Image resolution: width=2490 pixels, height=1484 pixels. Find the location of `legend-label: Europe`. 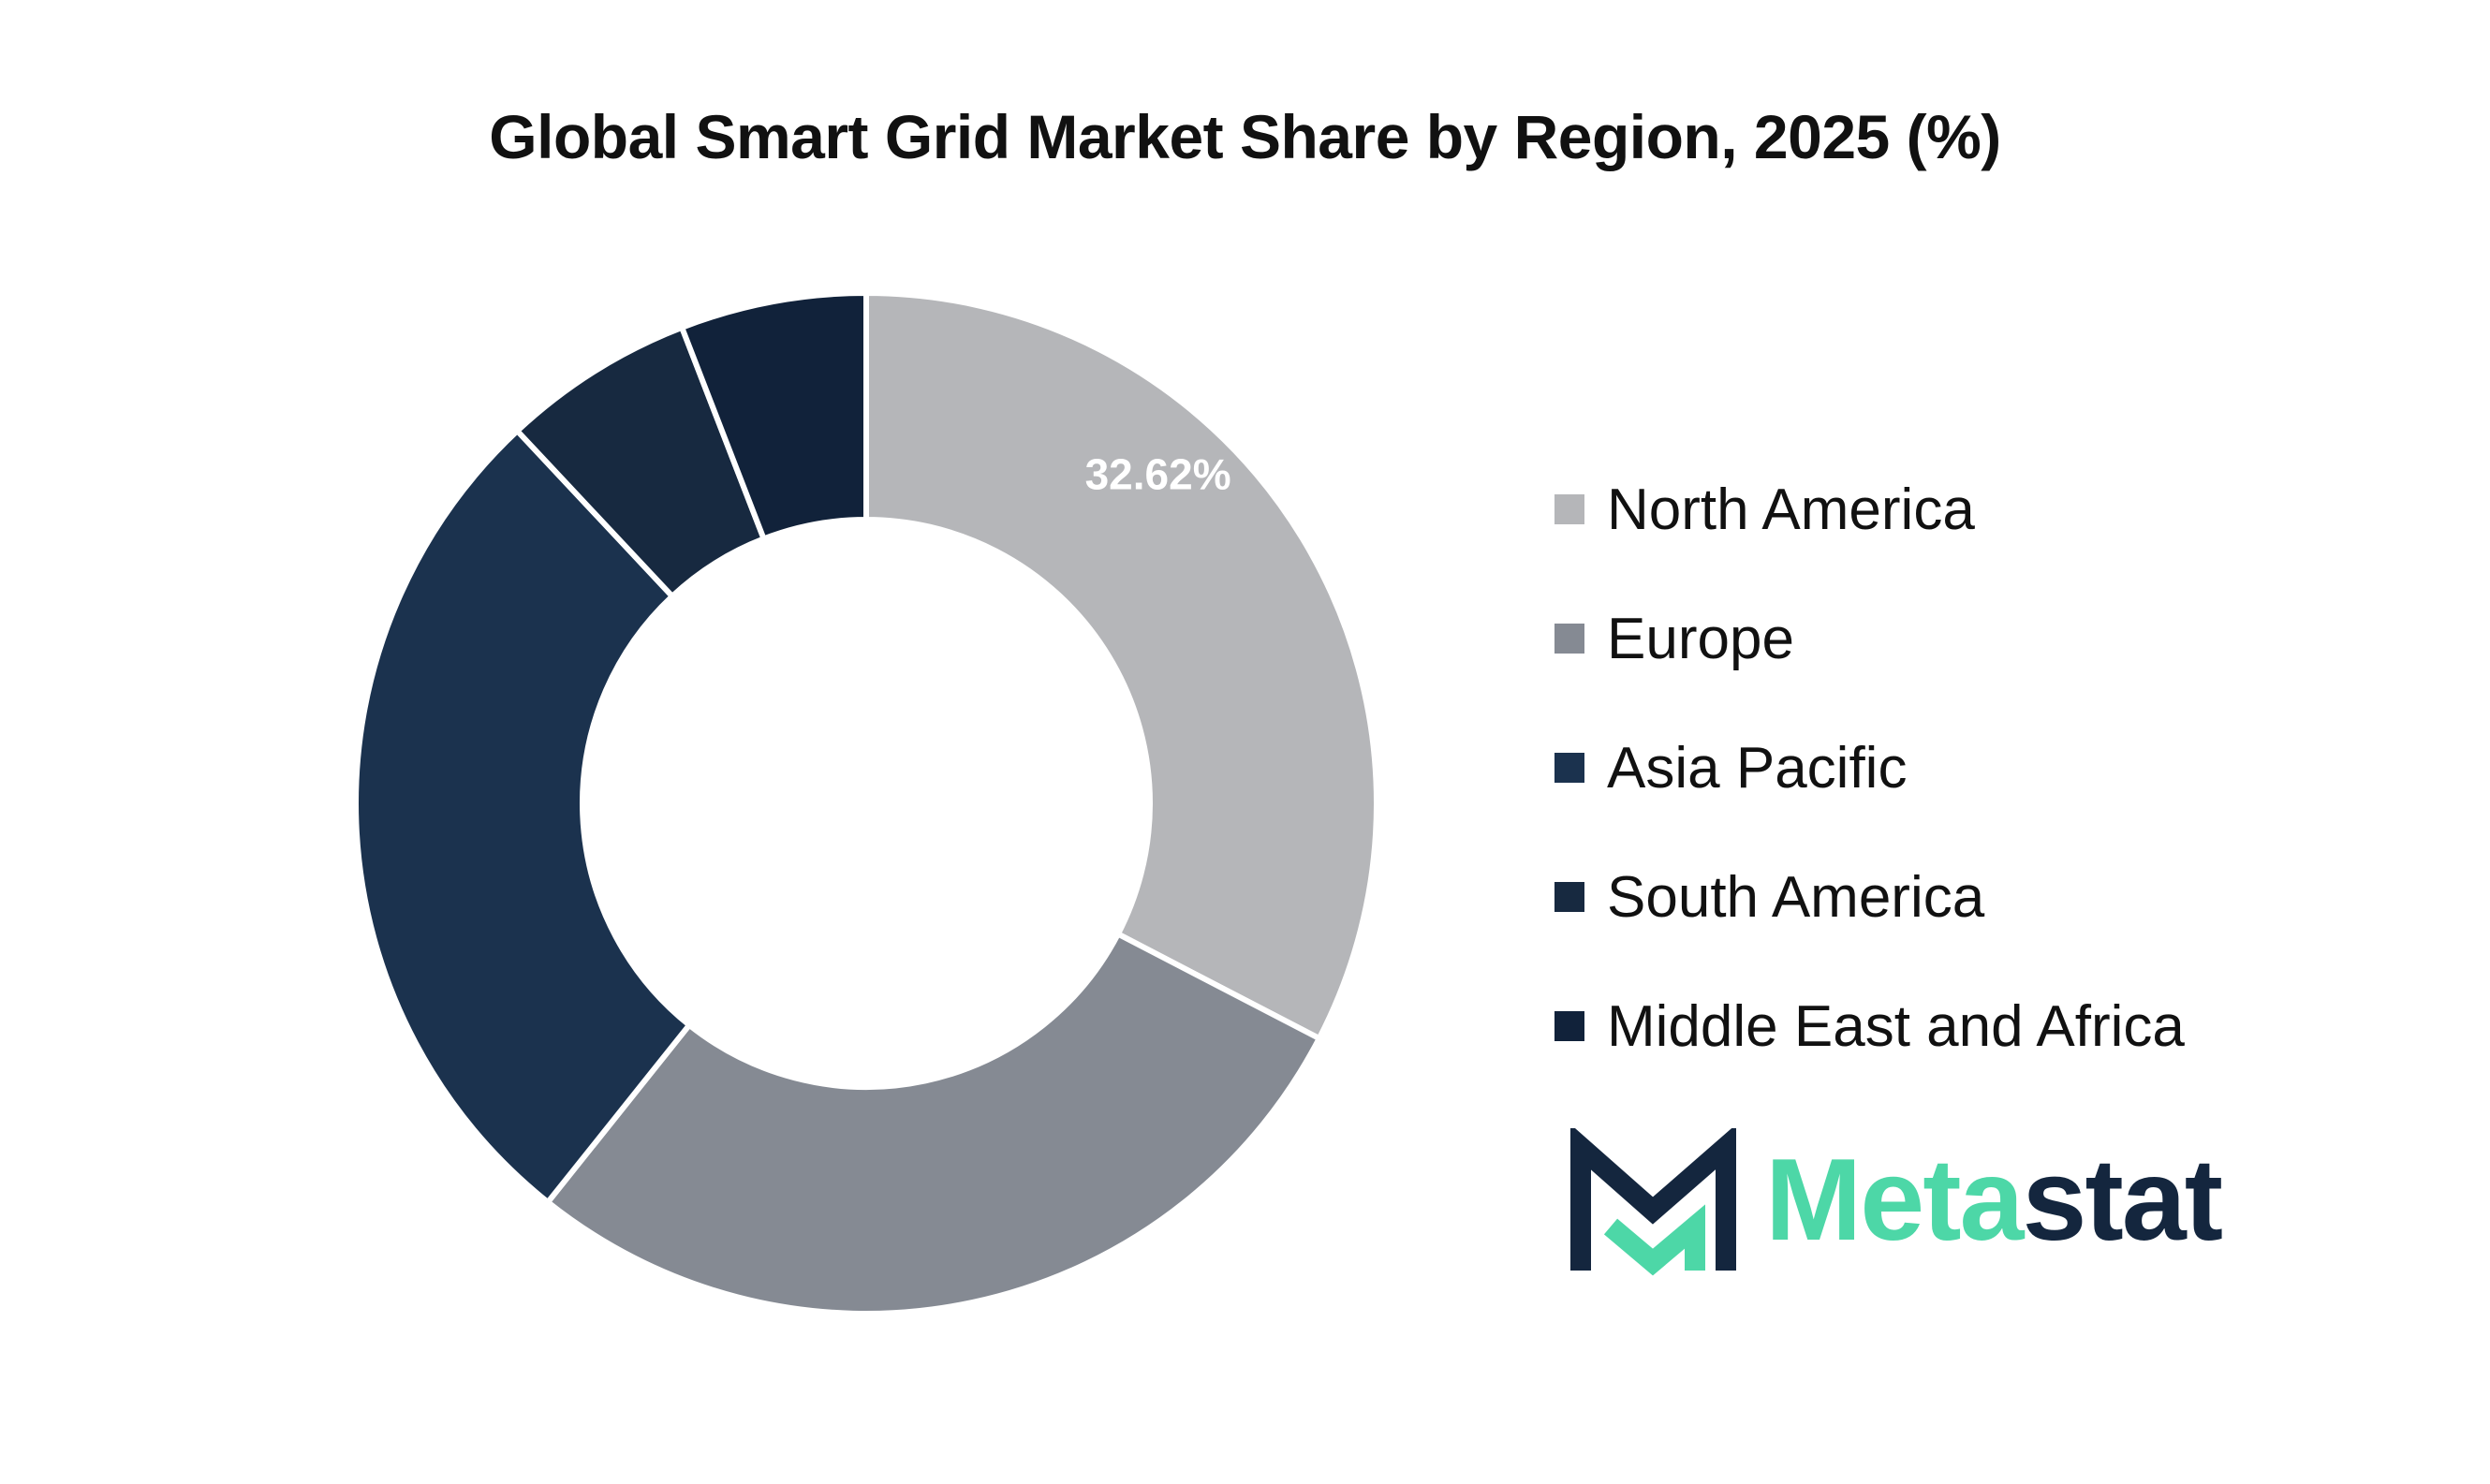

legend-label: Europe is located at coordinates (1700, 638).